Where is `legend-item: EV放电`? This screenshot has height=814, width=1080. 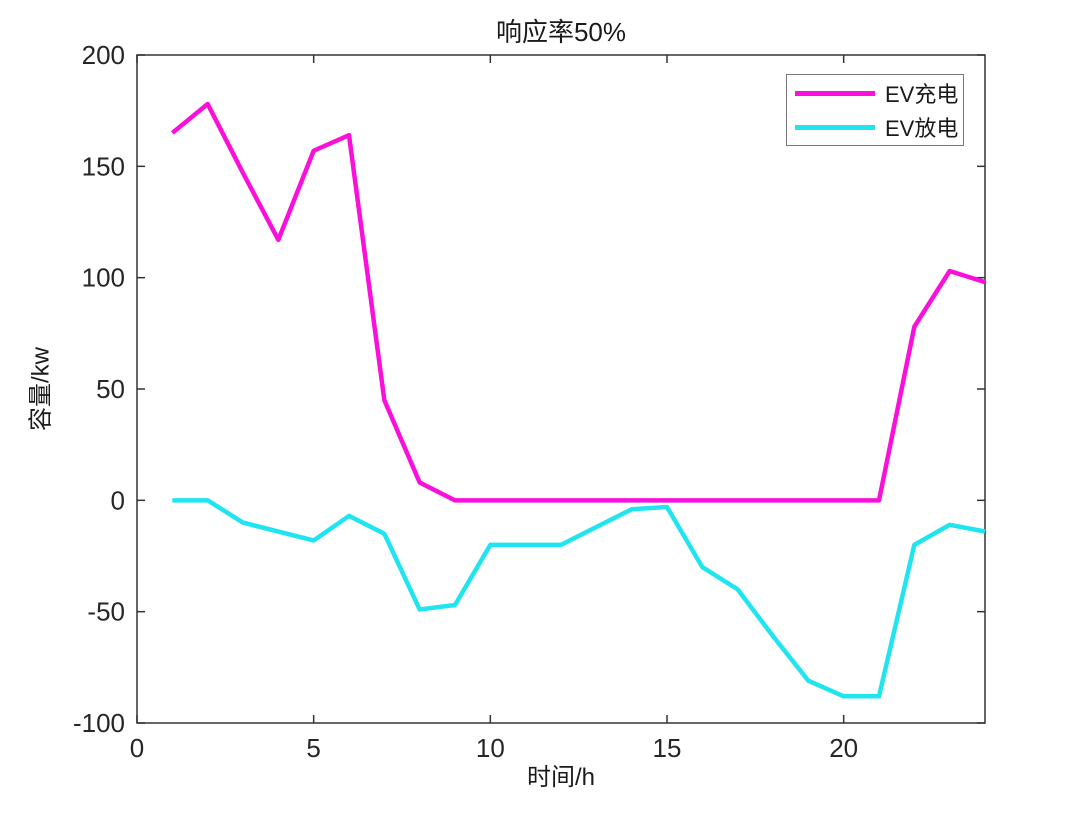 legend-item: EV放电 is located at coordinates (875, 127).